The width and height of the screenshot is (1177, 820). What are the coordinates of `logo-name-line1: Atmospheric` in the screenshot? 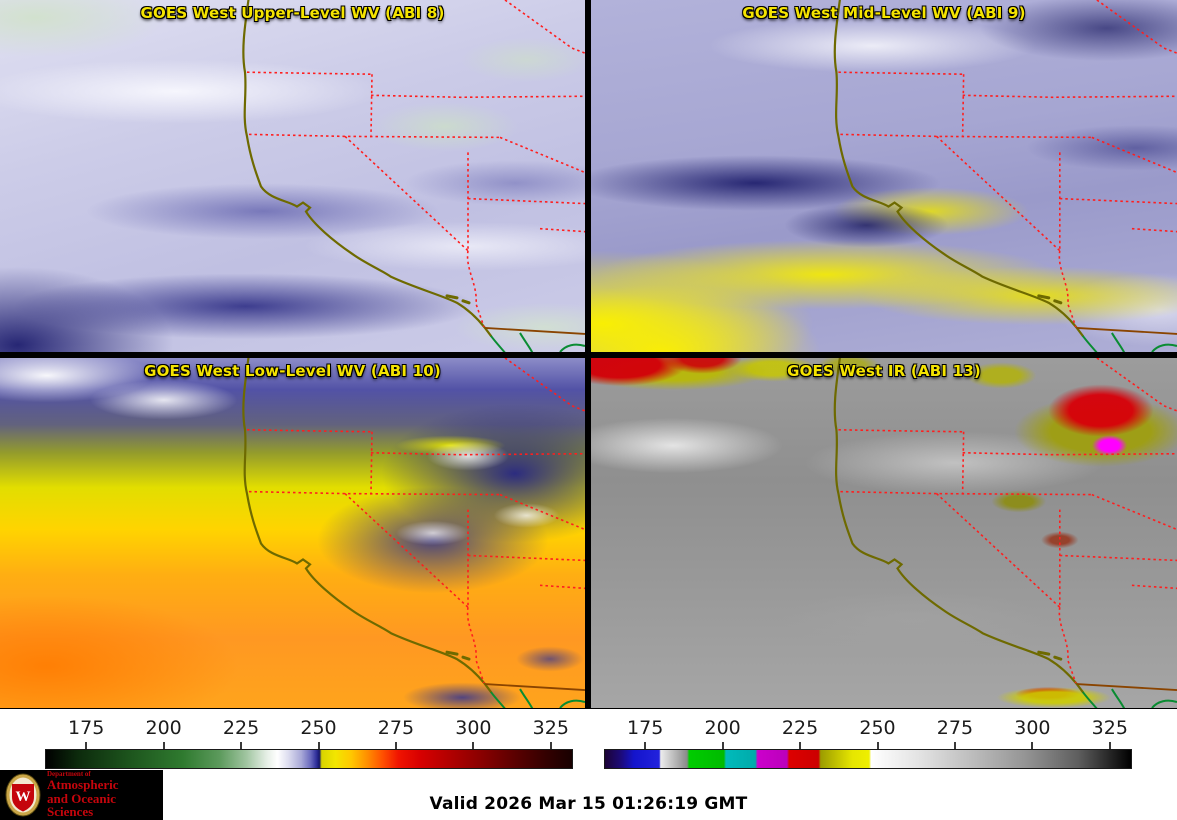 It's located at (83, 785).